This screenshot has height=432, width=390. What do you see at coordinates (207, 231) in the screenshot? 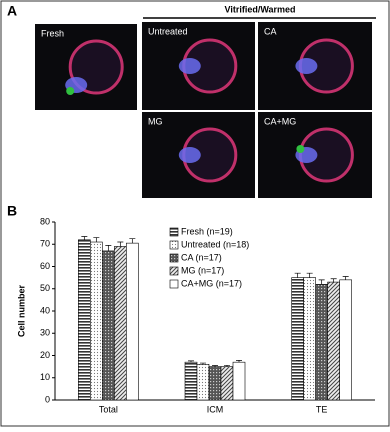
I see `legend-label: Fresh (n=19)` at bounding box center [207, 231].